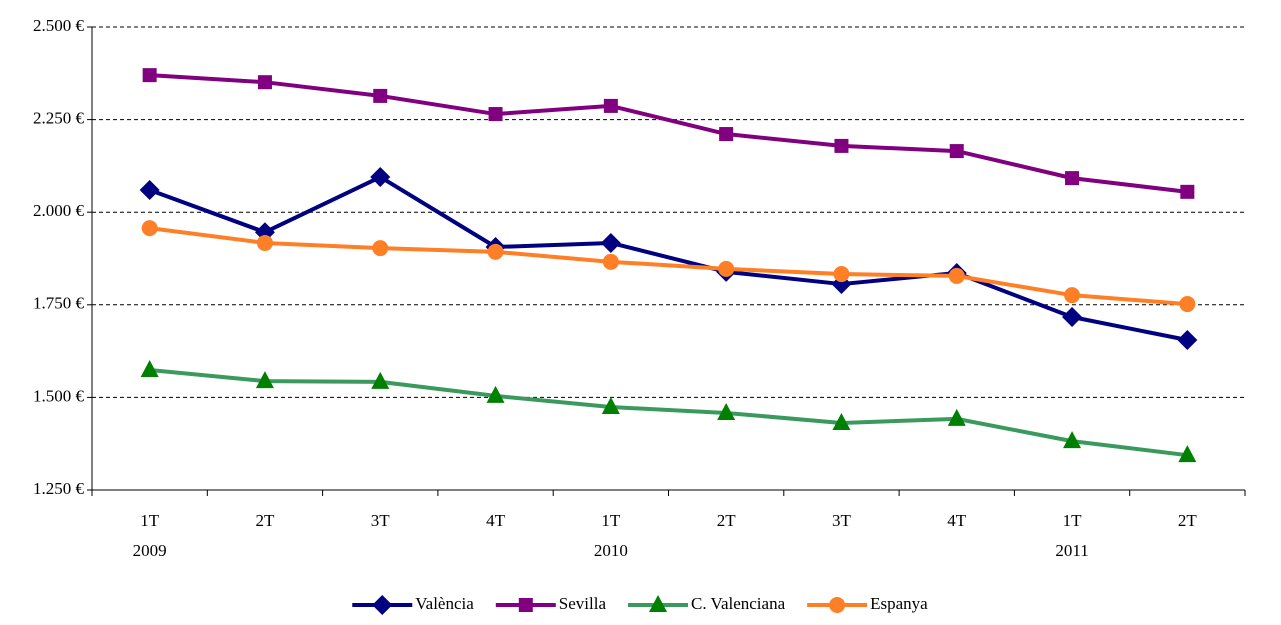 The height and width of the screenshot is (625, 1281). Describe the element at coordinates (1071, 550) in the screenshot. I see `x-group-label: 2011` at that location.